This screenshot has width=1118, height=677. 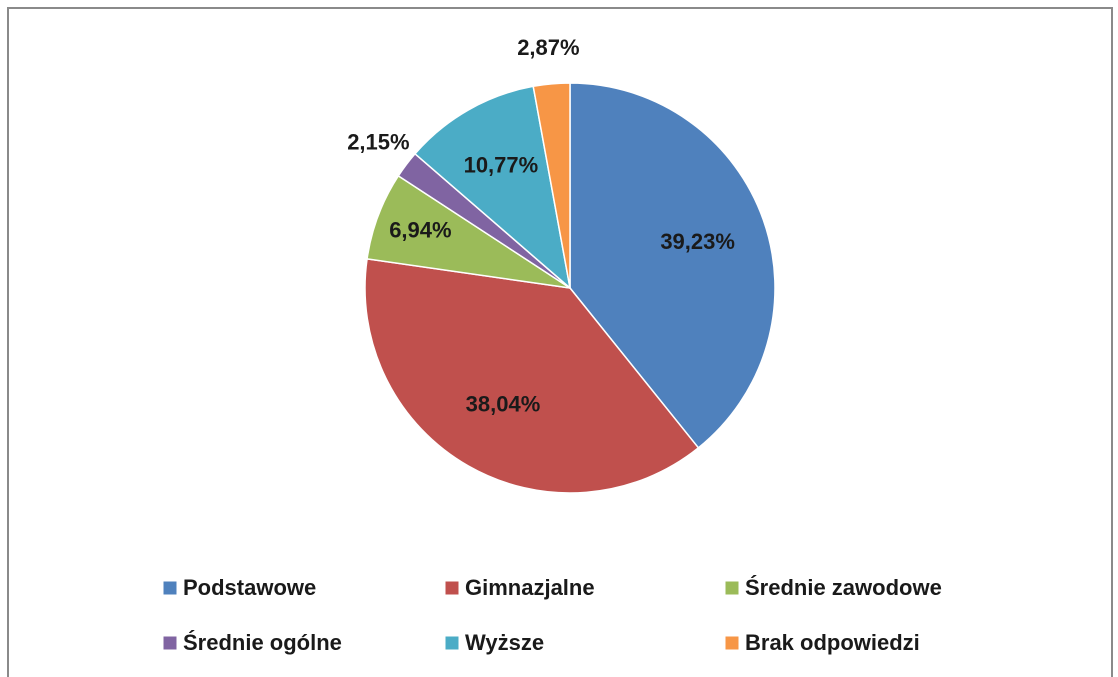 What do you see at coordinates (832, 642) in the screenshot?
I see `legend-label: Brak odpowiedzi` at bounding box center [832, 642].